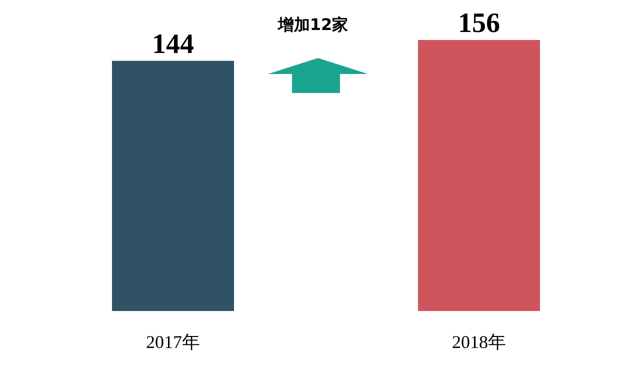 The image size is (640, 373). Describe the element at coordinates (173, 44) in the screenshot. I see `data-label: 144` at that location.